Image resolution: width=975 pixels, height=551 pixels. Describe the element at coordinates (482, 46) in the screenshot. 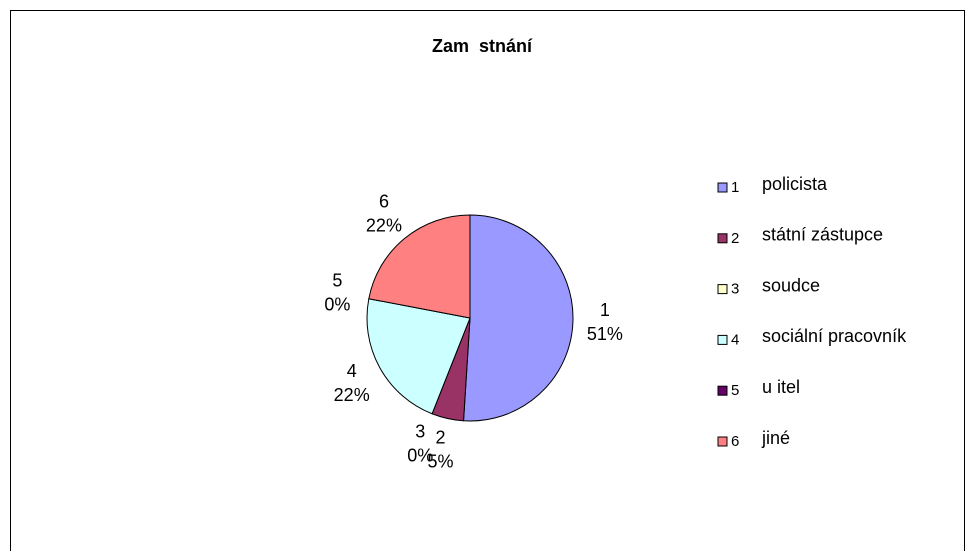

I see `chart-title: Zam stnání` at that location.